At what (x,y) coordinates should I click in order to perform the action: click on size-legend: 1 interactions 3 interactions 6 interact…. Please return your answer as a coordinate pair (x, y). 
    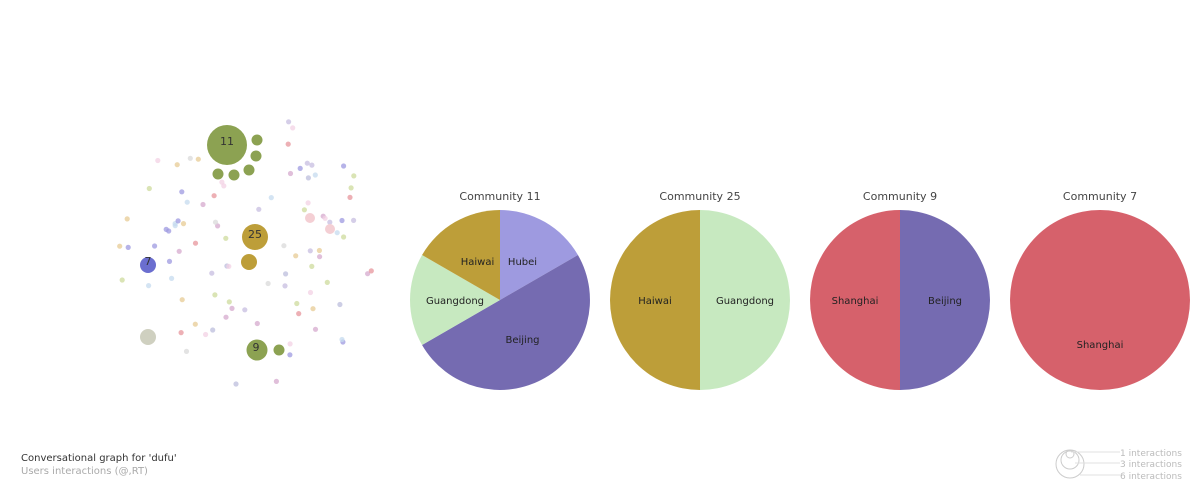
    Looking at the image, I should click on (1118, 465).